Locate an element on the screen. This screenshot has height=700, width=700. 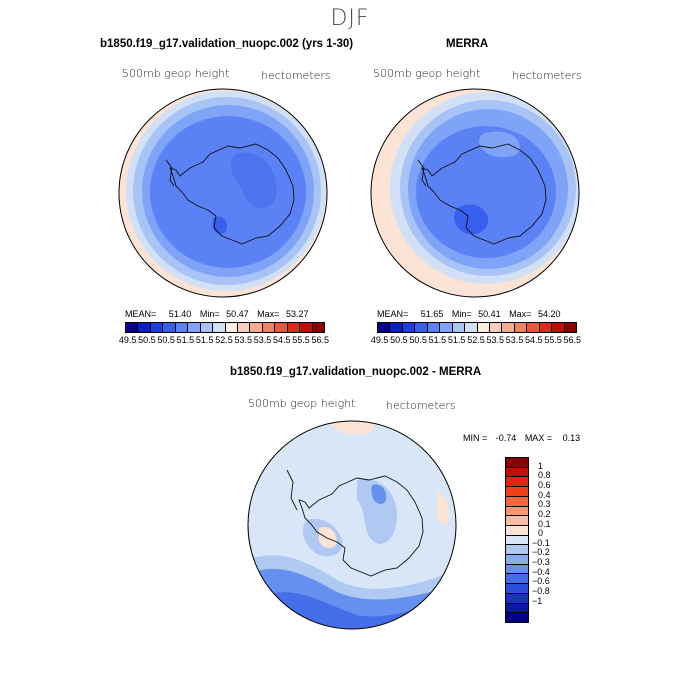
diff-colorbar-label: −0.1 is located at coordinates (541, 542).